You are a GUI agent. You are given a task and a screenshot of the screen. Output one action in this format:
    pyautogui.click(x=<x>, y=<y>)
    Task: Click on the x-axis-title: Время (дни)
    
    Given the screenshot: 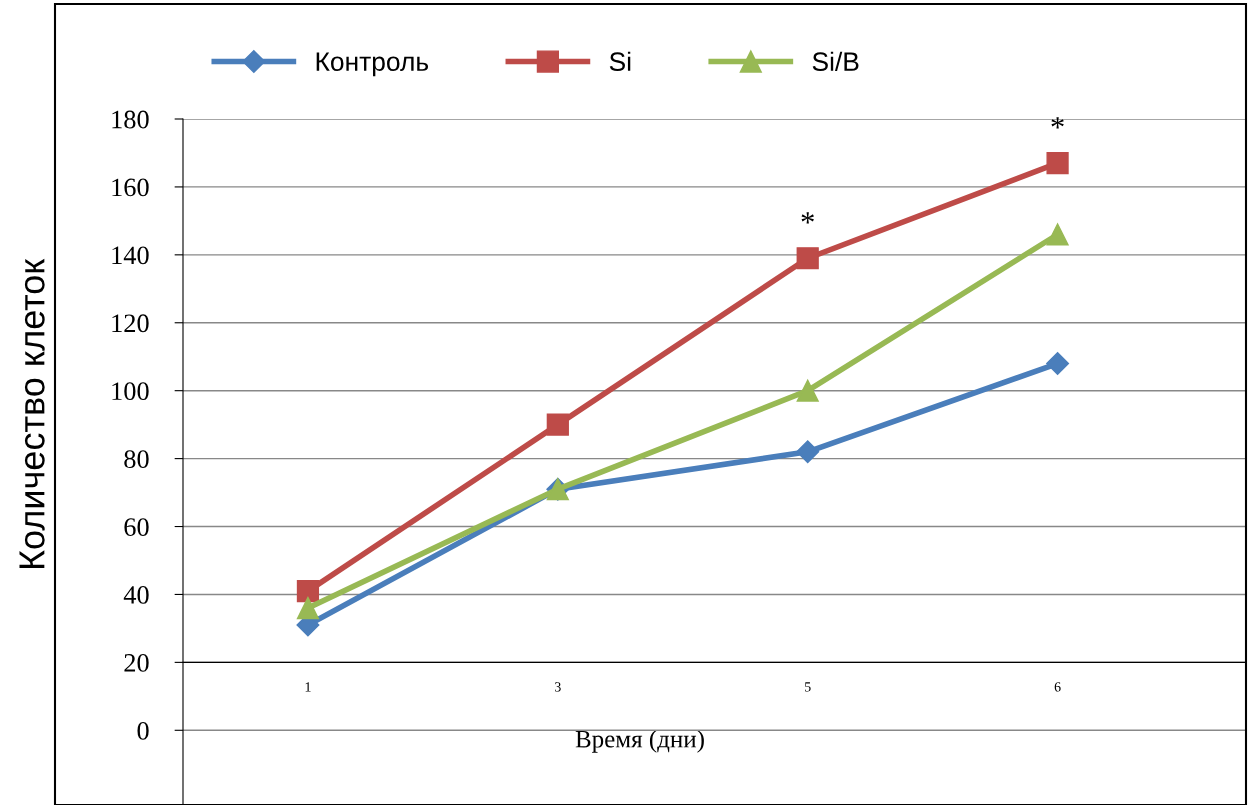 What is the action you would take?
    pyautogui.click(x=639, y=741)
    